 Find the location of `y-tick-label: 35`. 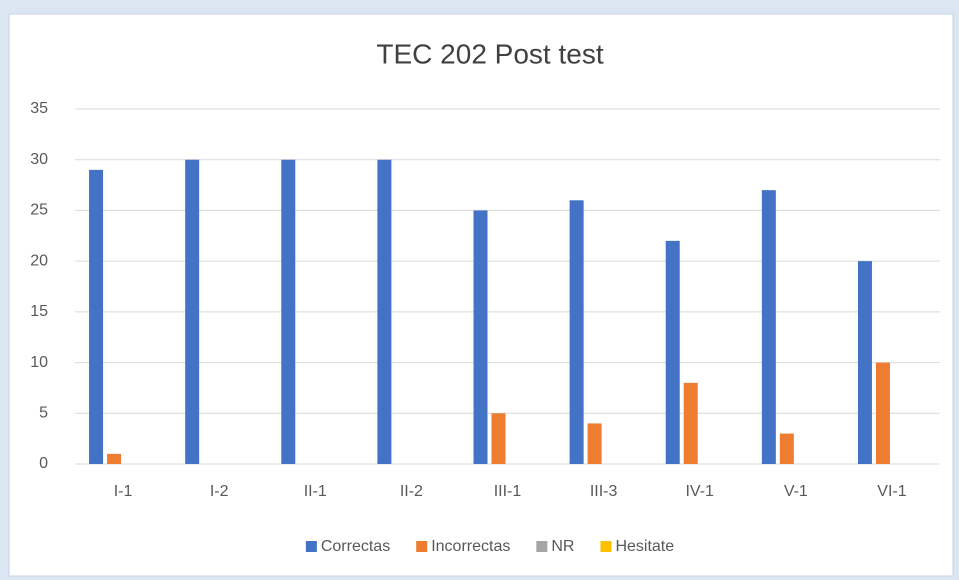

y-tick-label: 35 is located at coordinates (39, 108).